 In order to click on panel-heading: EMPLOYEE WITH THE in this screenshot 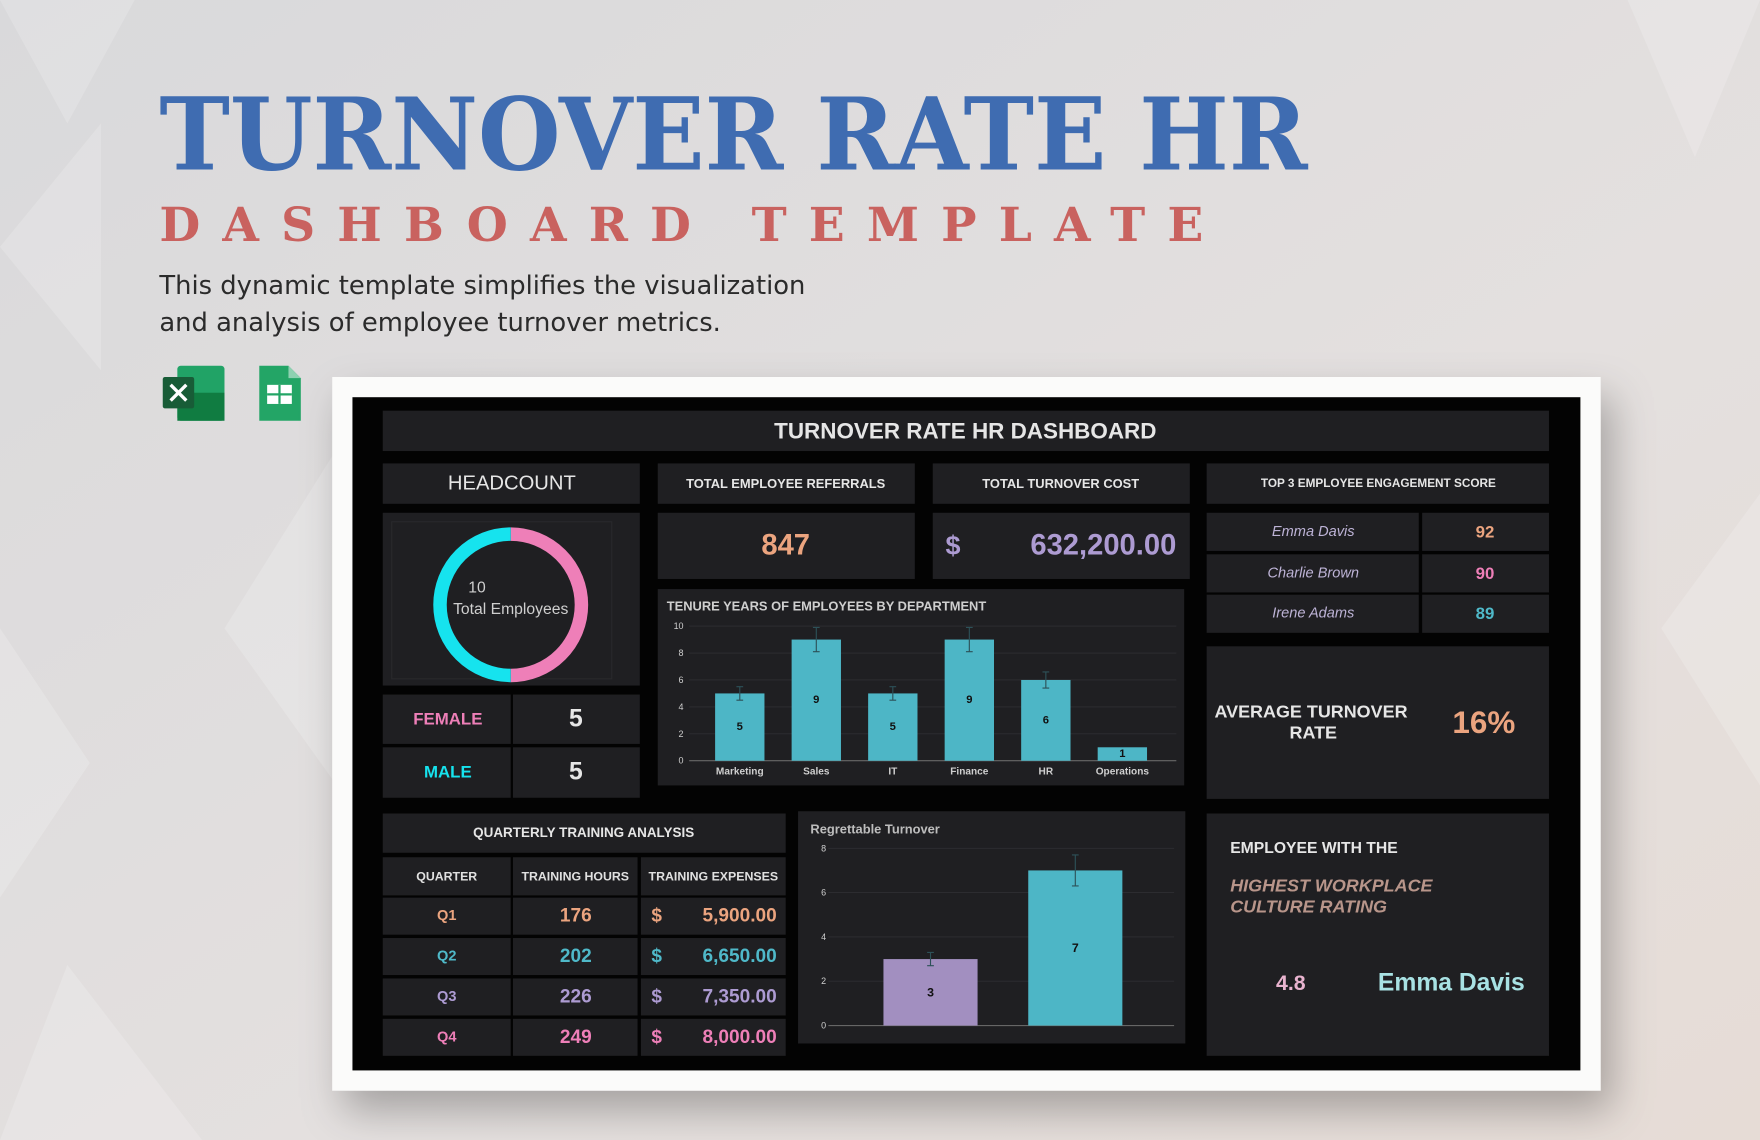, I will do `click(1314, 848)`.